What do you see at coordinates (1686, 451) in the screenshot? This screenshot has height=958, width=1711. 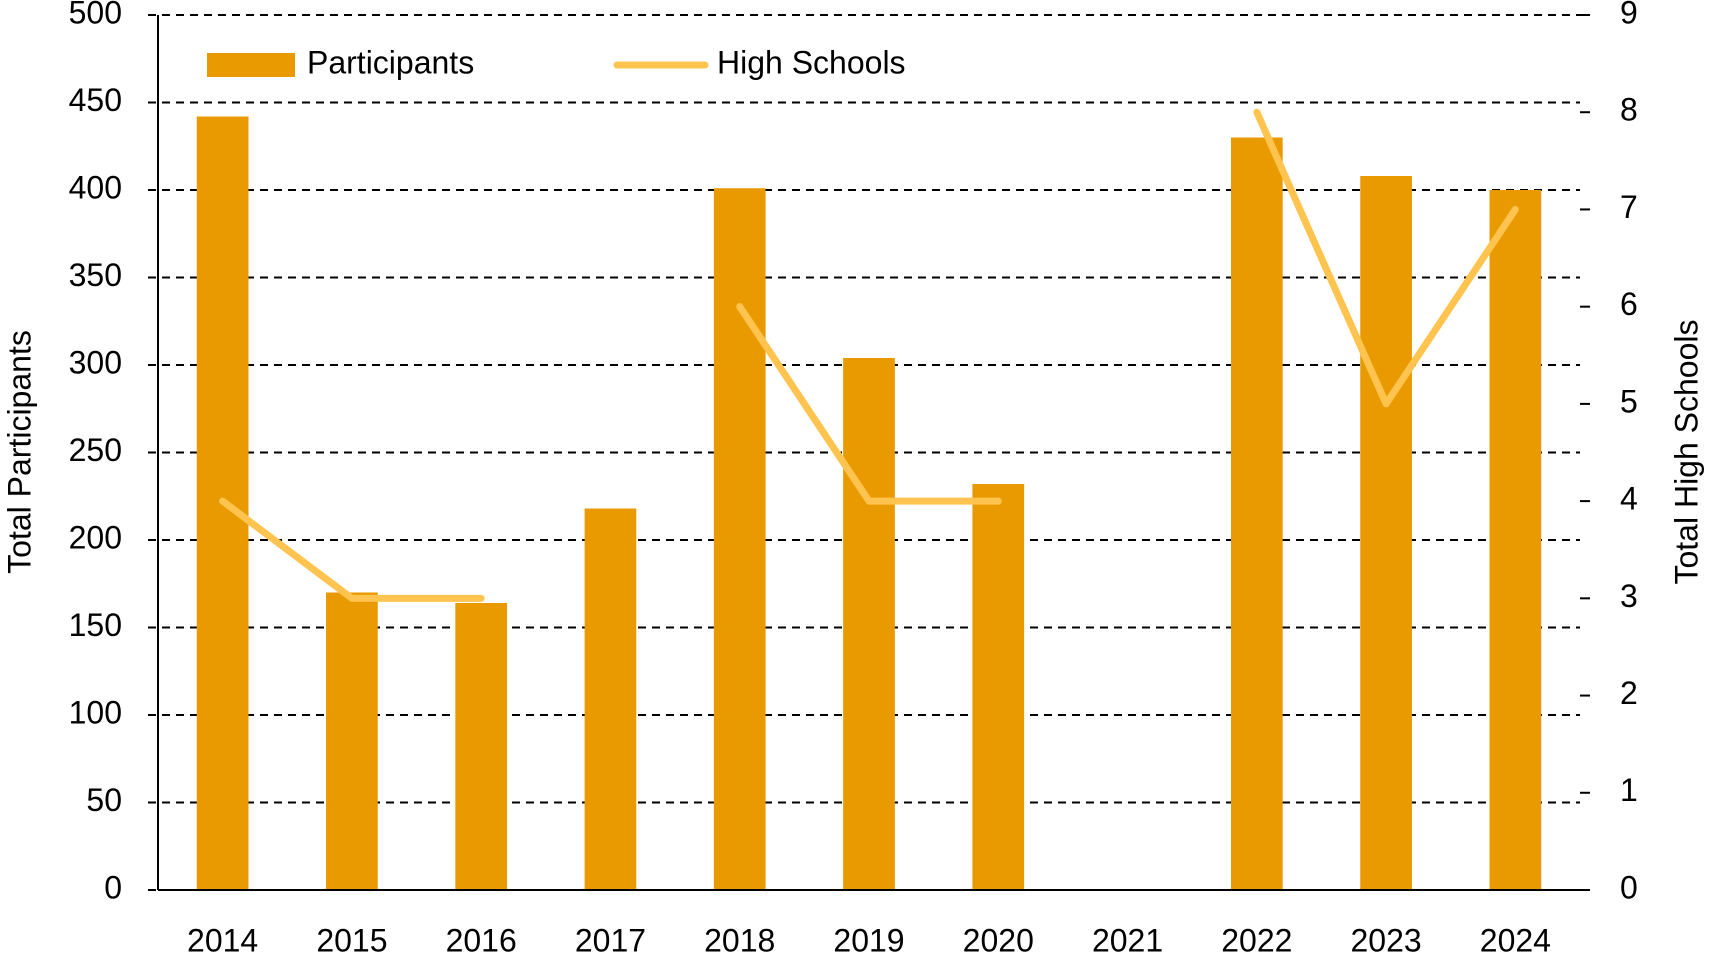 I see `y2-axis-label: Total High Schools` at bounding box center [1686, 451].